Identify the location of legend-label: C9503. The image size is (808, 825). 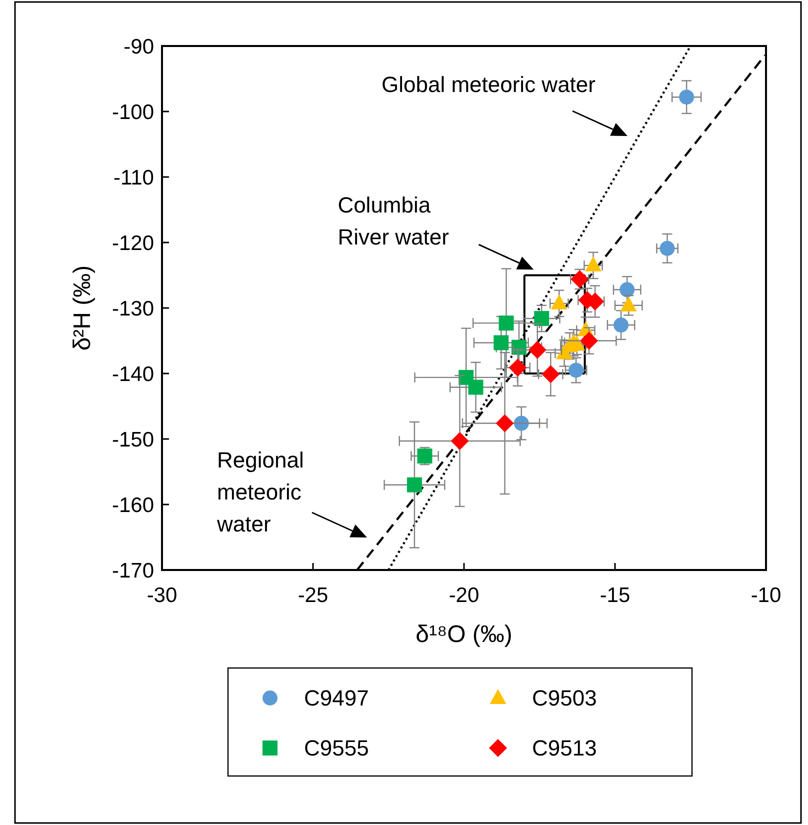
(564, 698).